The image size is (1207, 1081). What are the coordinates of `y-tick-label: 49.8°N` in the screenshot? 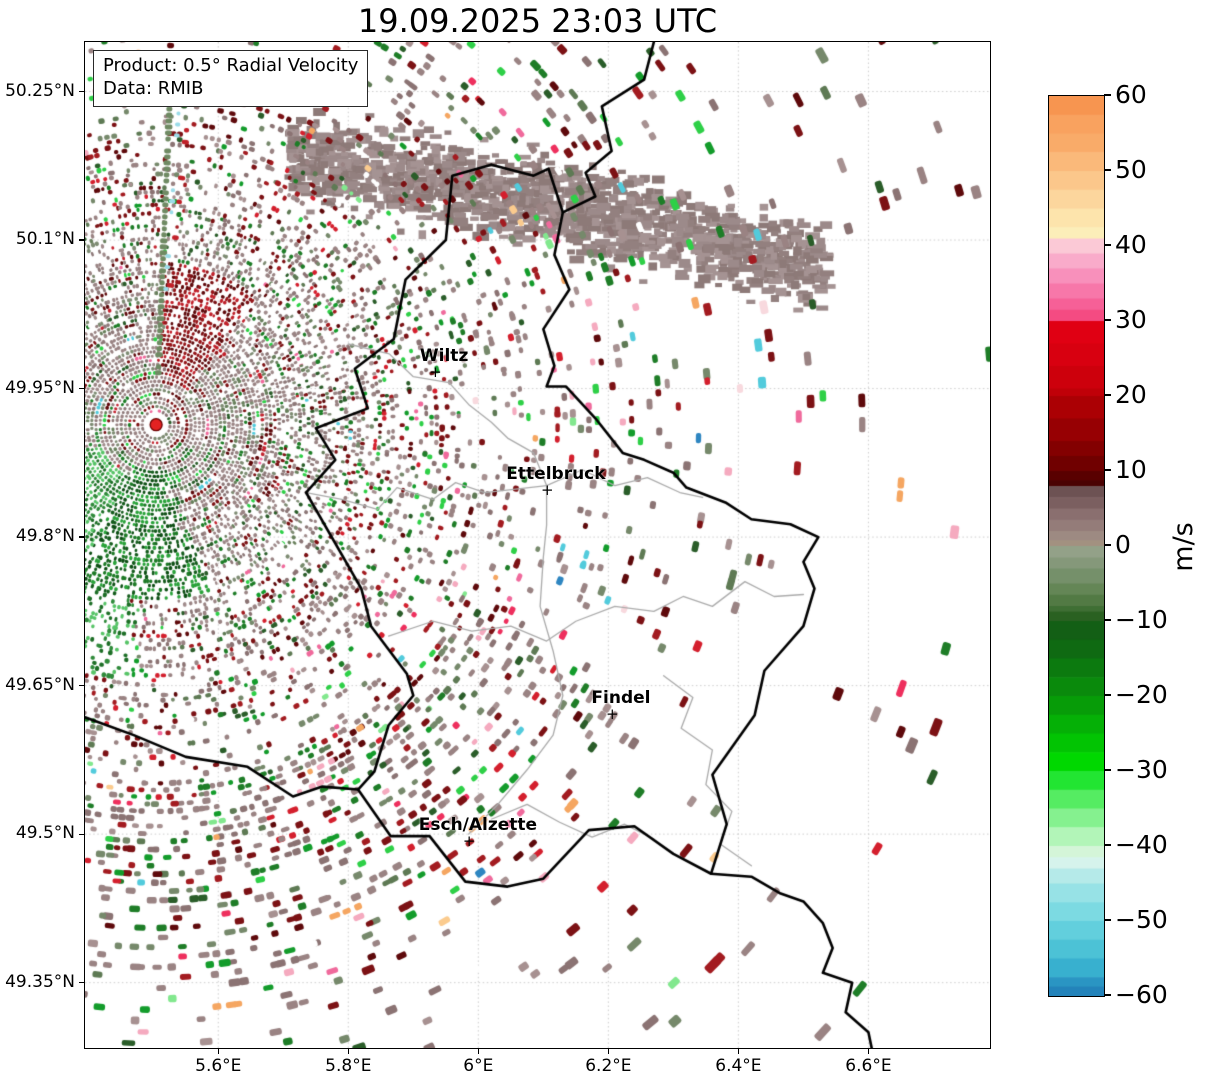 It's located at (45, 536).